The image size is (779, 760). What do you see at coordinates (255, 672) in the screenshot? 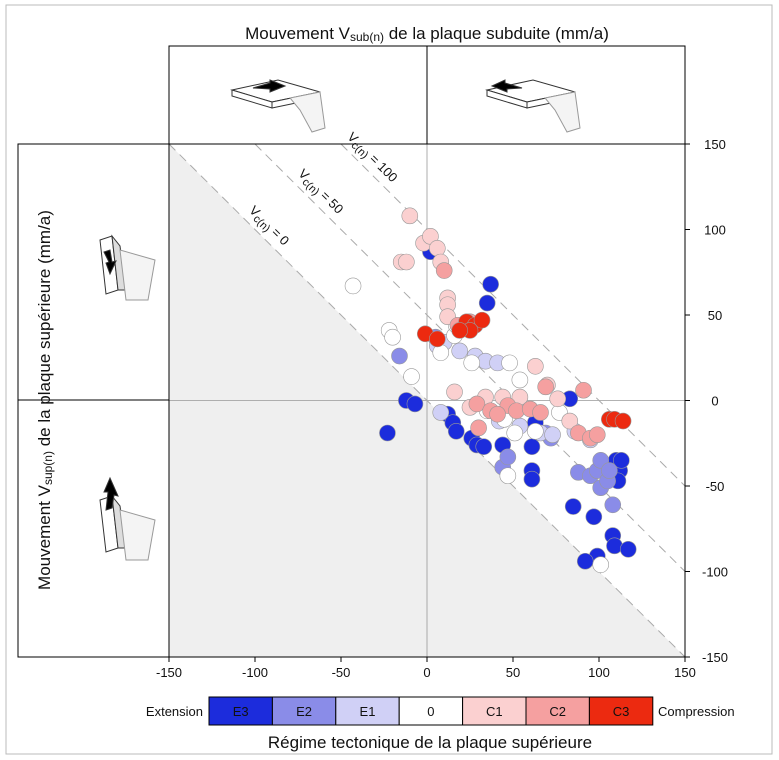
I see `x-tick-label: -100` at bounding box center [255, 672].